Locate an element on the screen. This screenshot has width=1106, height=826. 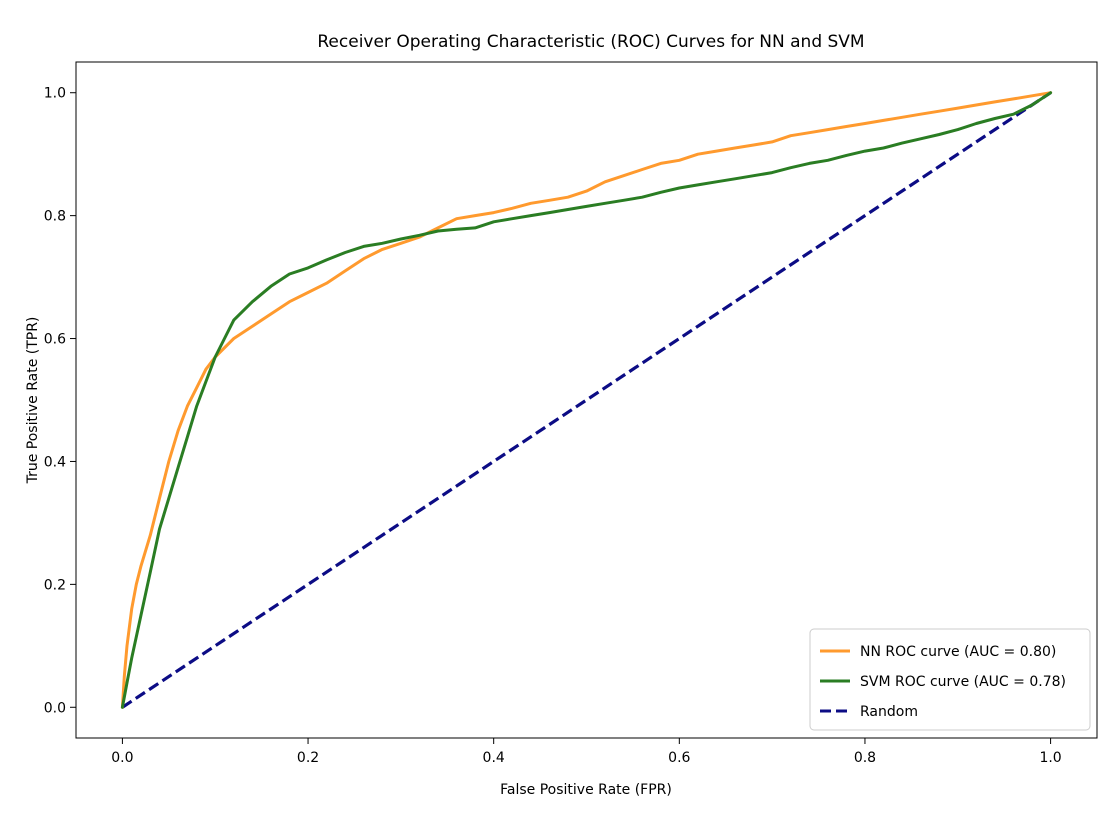
y-axis: 0.0 0.2 0.4 0.6 0.8 1.0 is located at coordinates (60, 401).